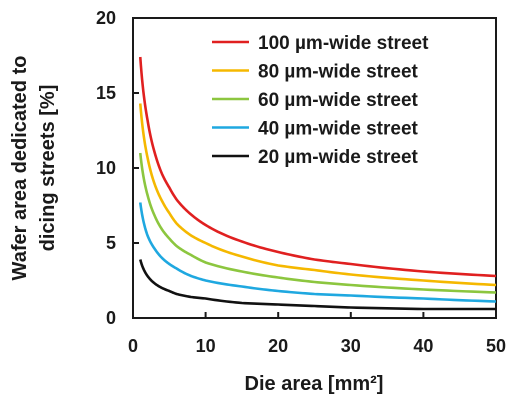 Image resolution: width=508 pixels, height=398 pixels. Describe the element at coordinates (111, 318) in the screenshot. I see `y-tick-label: 0` at that location.